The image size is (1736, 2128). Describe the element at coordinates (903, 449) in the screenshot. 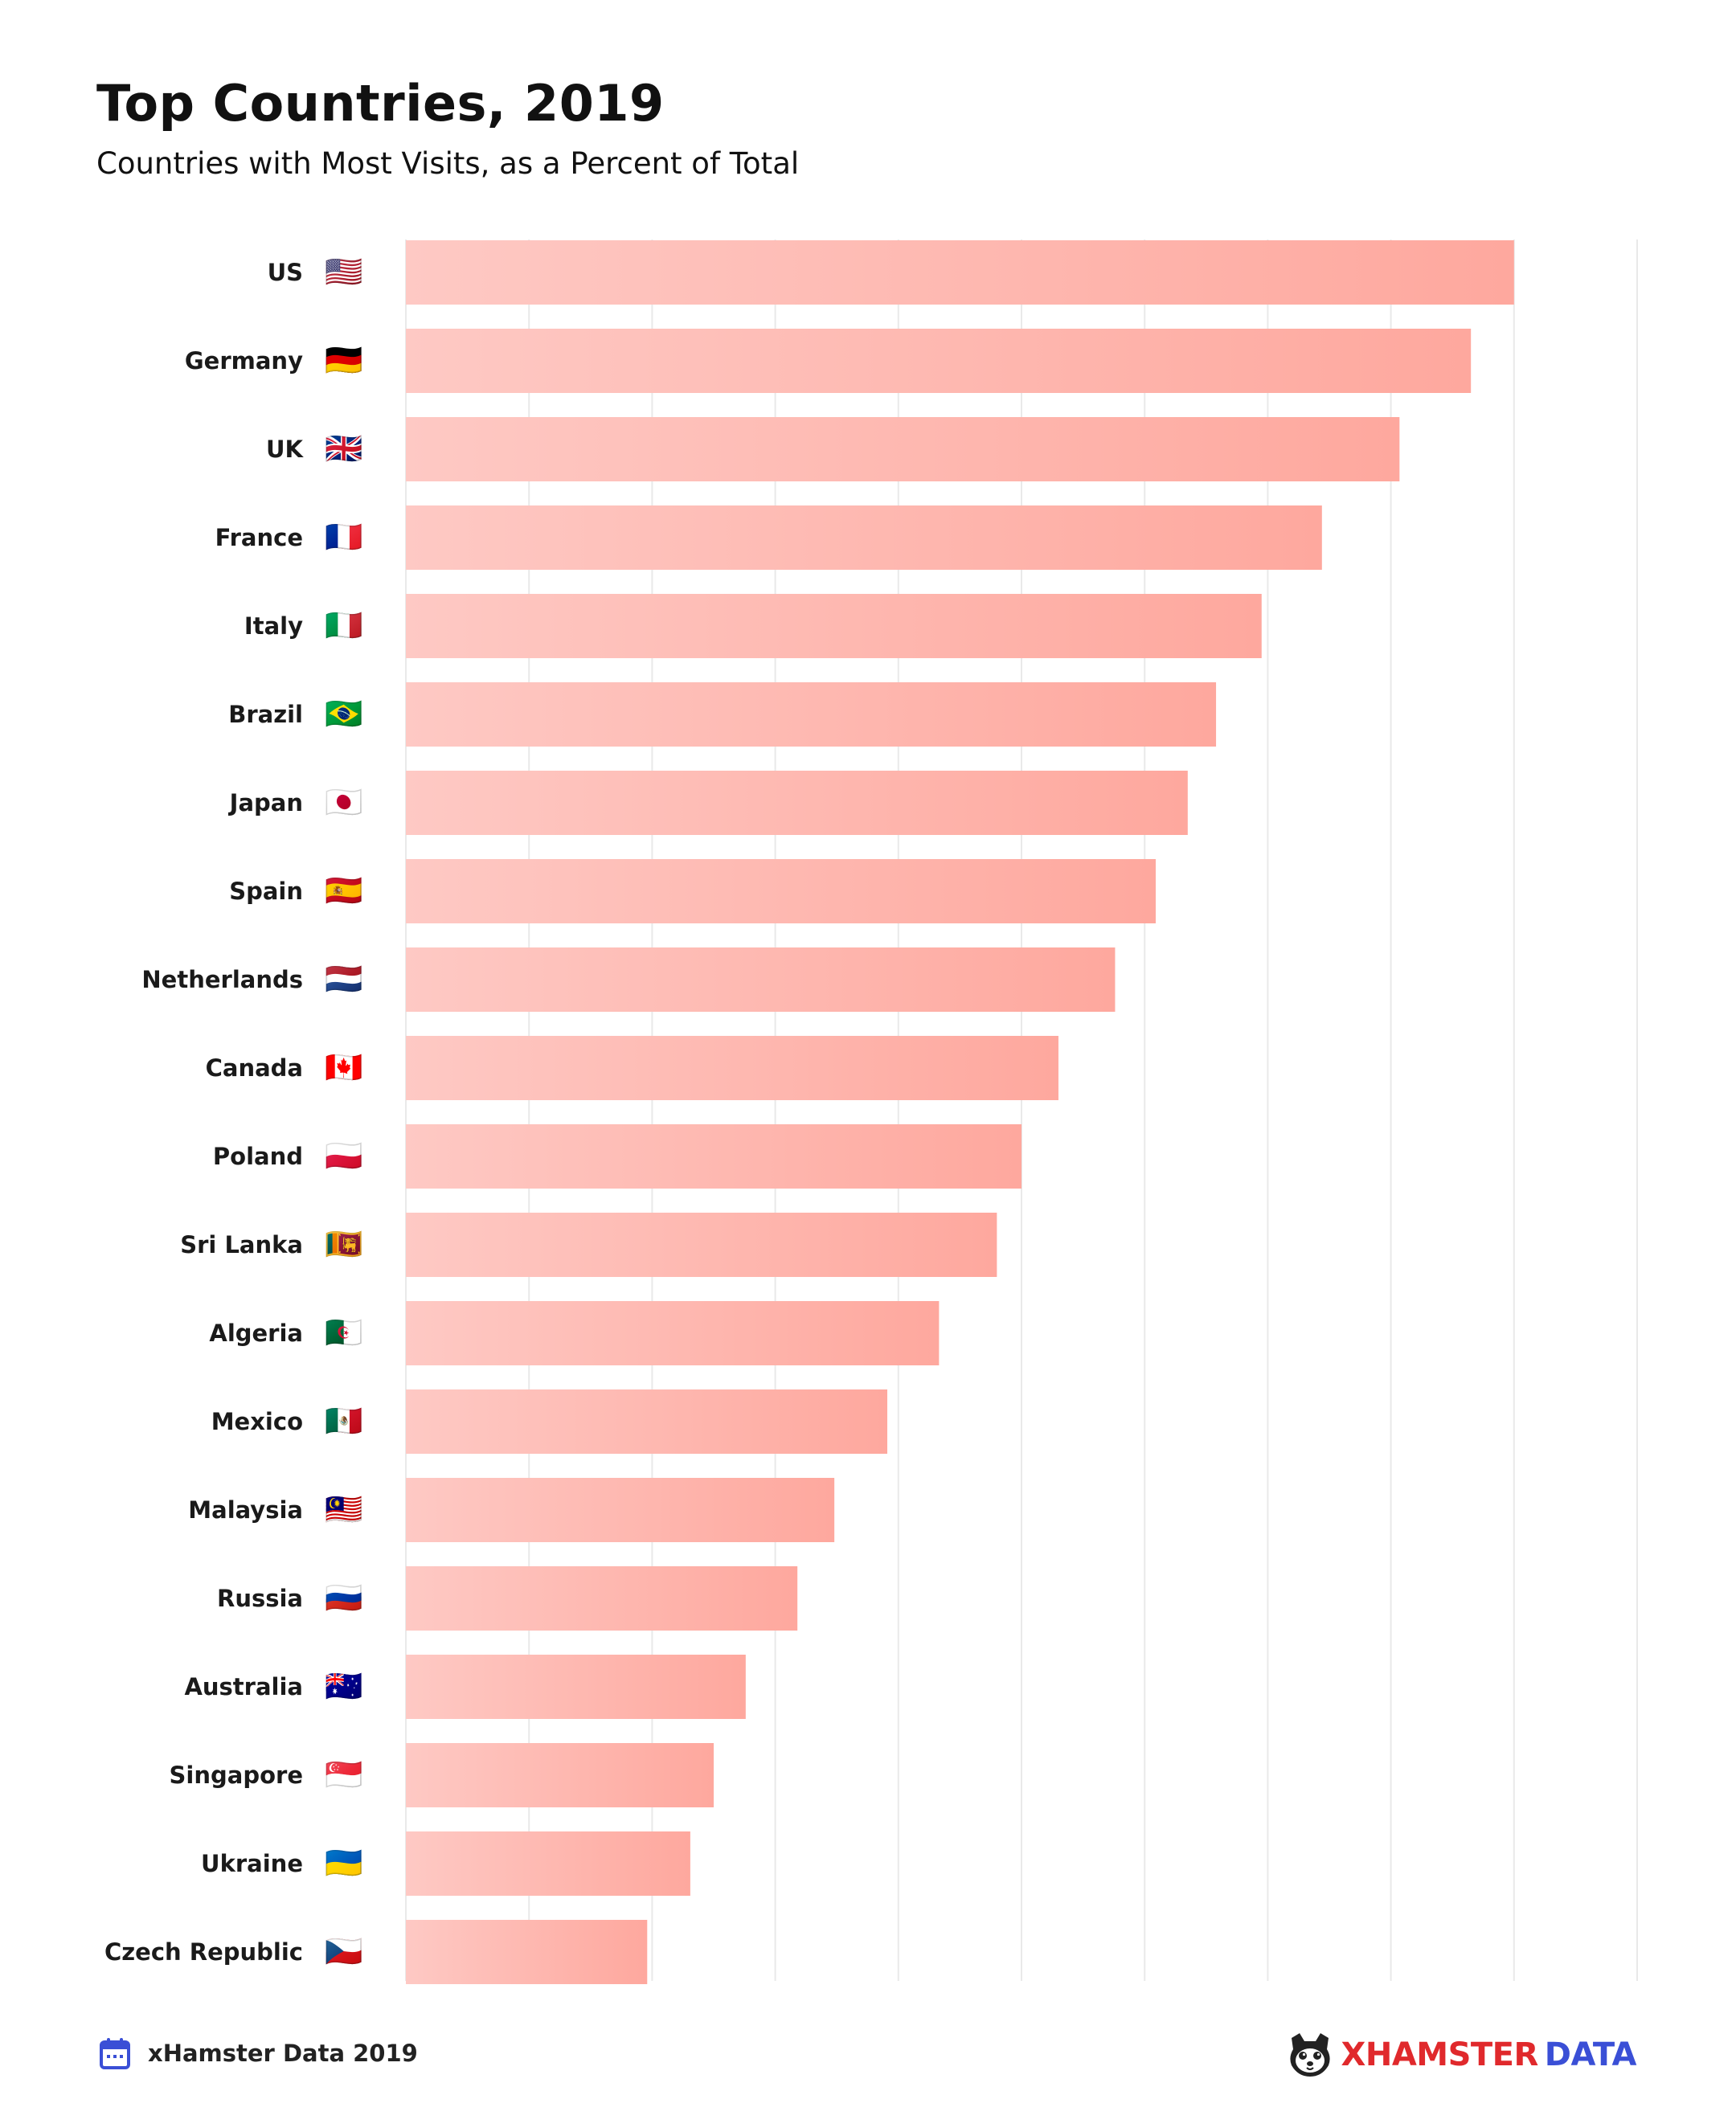

I see `bar-uk` at that location.